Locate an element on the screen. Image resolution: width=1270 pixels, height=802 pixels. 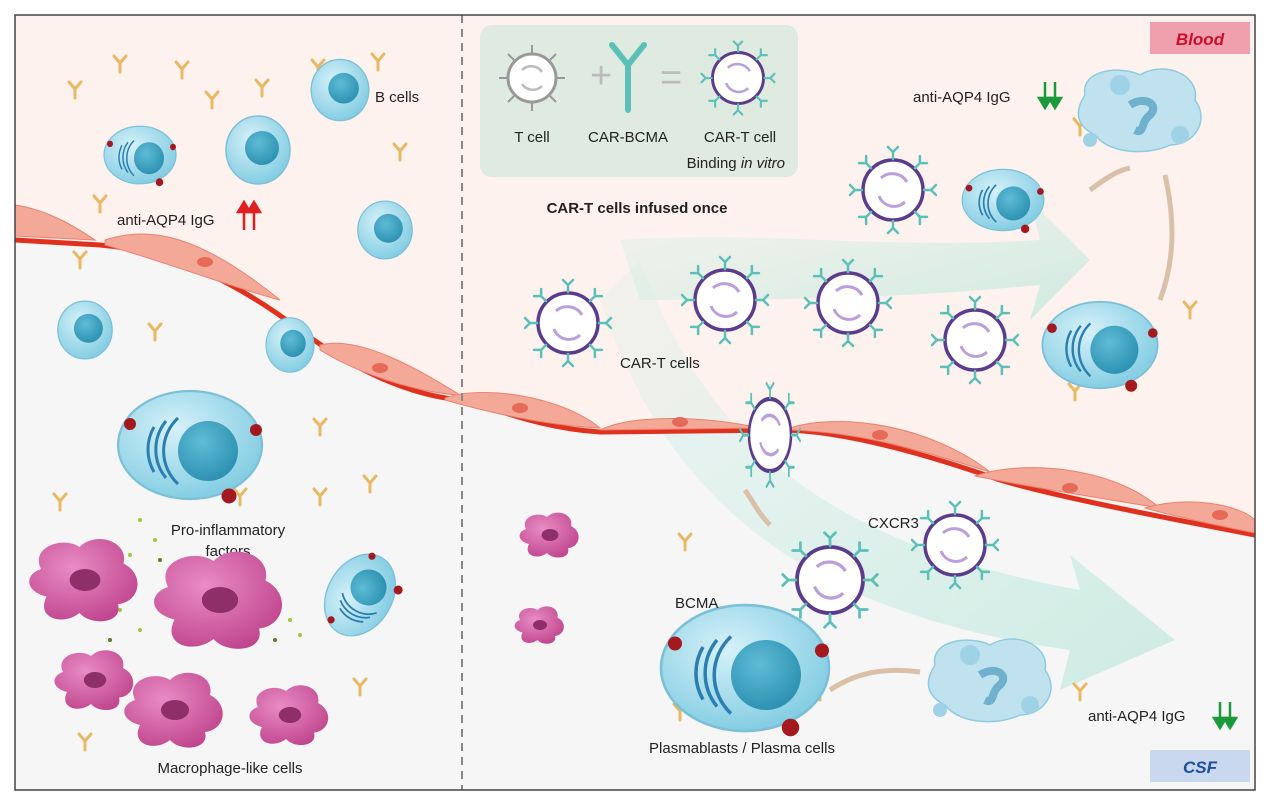
blood-label: Blood is located at coordinates (1200, 39).